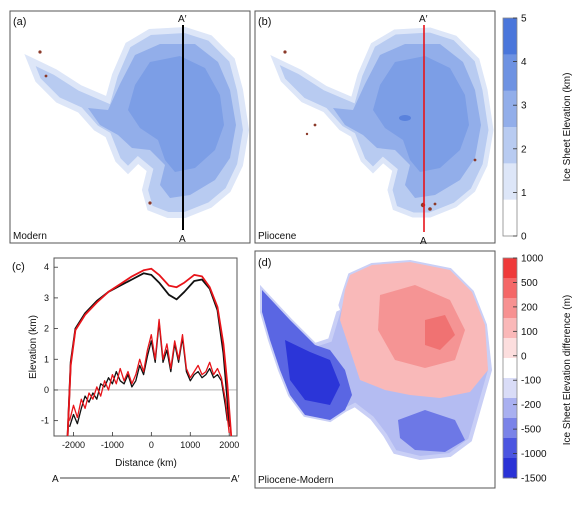  Describe the element at coordinates (277, 236) in the screenshot. I see `panel-b-caption: Pliocene` at that location.